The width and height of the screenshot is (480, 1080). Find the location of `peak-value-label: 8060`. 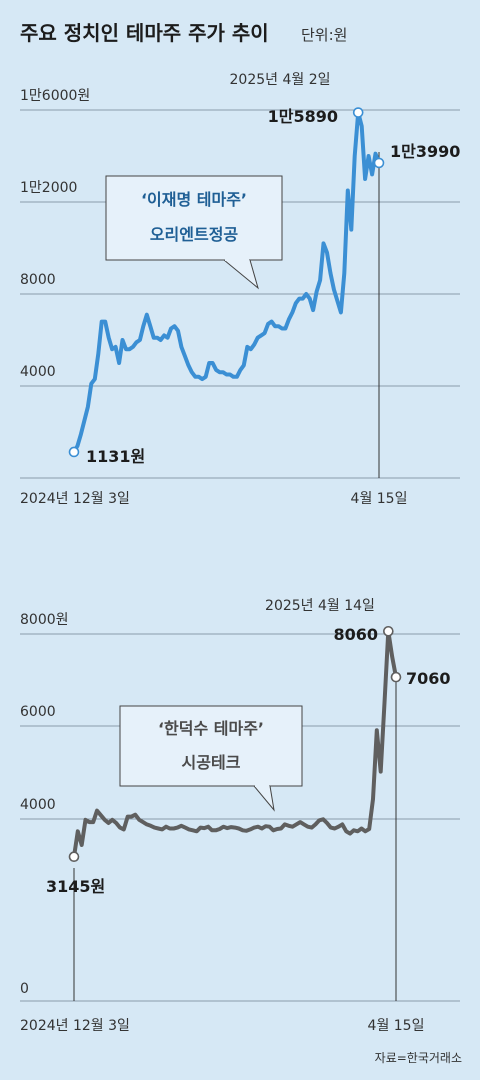

peak-value-label: 8060 is located at coordinates (355, 634).